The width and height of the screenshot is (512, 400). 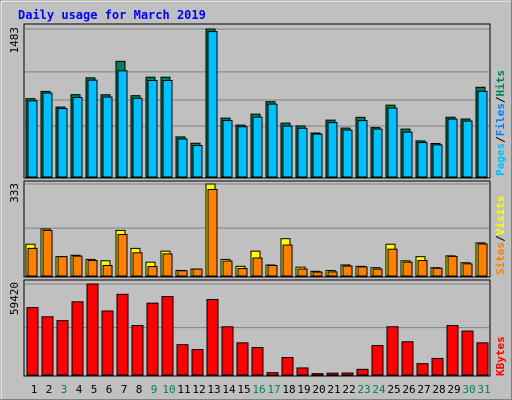 What do you see at coordinates (94, 389) in the screenshot?
I see `day-label: 5` at bounding box center [94, 389].